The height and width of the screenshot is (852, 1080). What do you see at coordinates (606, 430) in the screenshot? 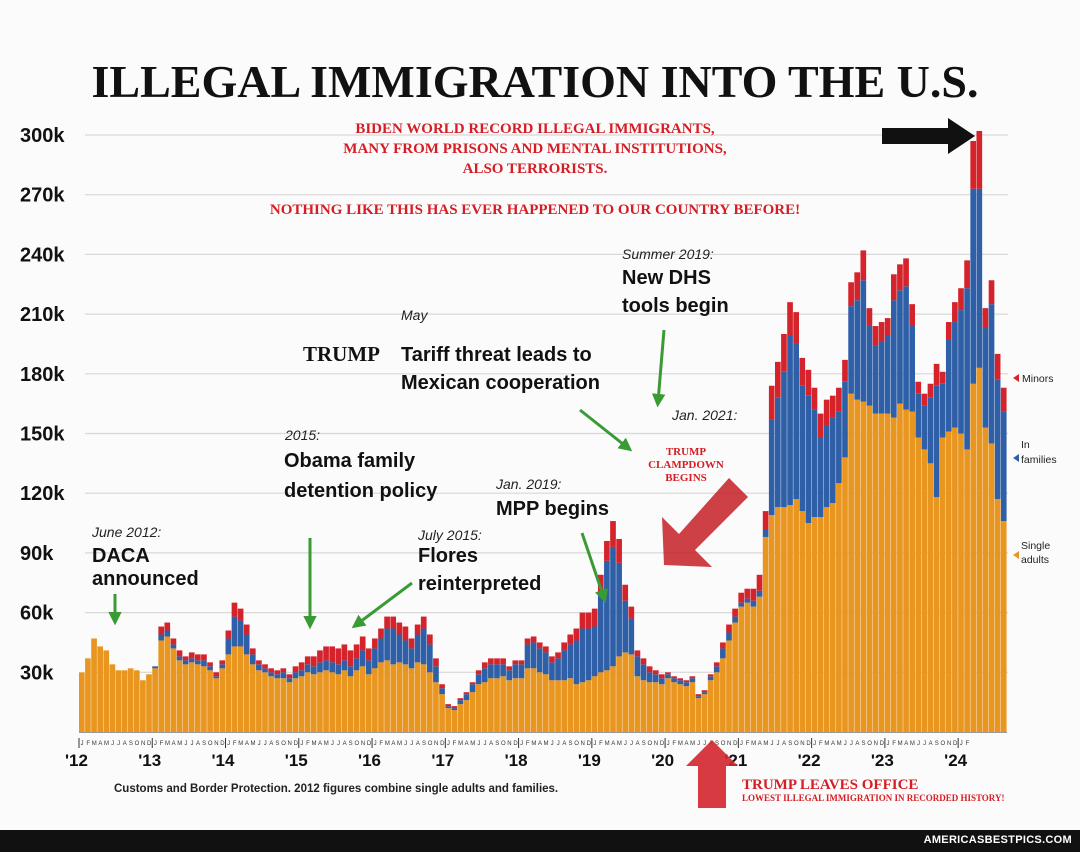
I see `tariff-arrow-icon` at bounding box center [606, 430].